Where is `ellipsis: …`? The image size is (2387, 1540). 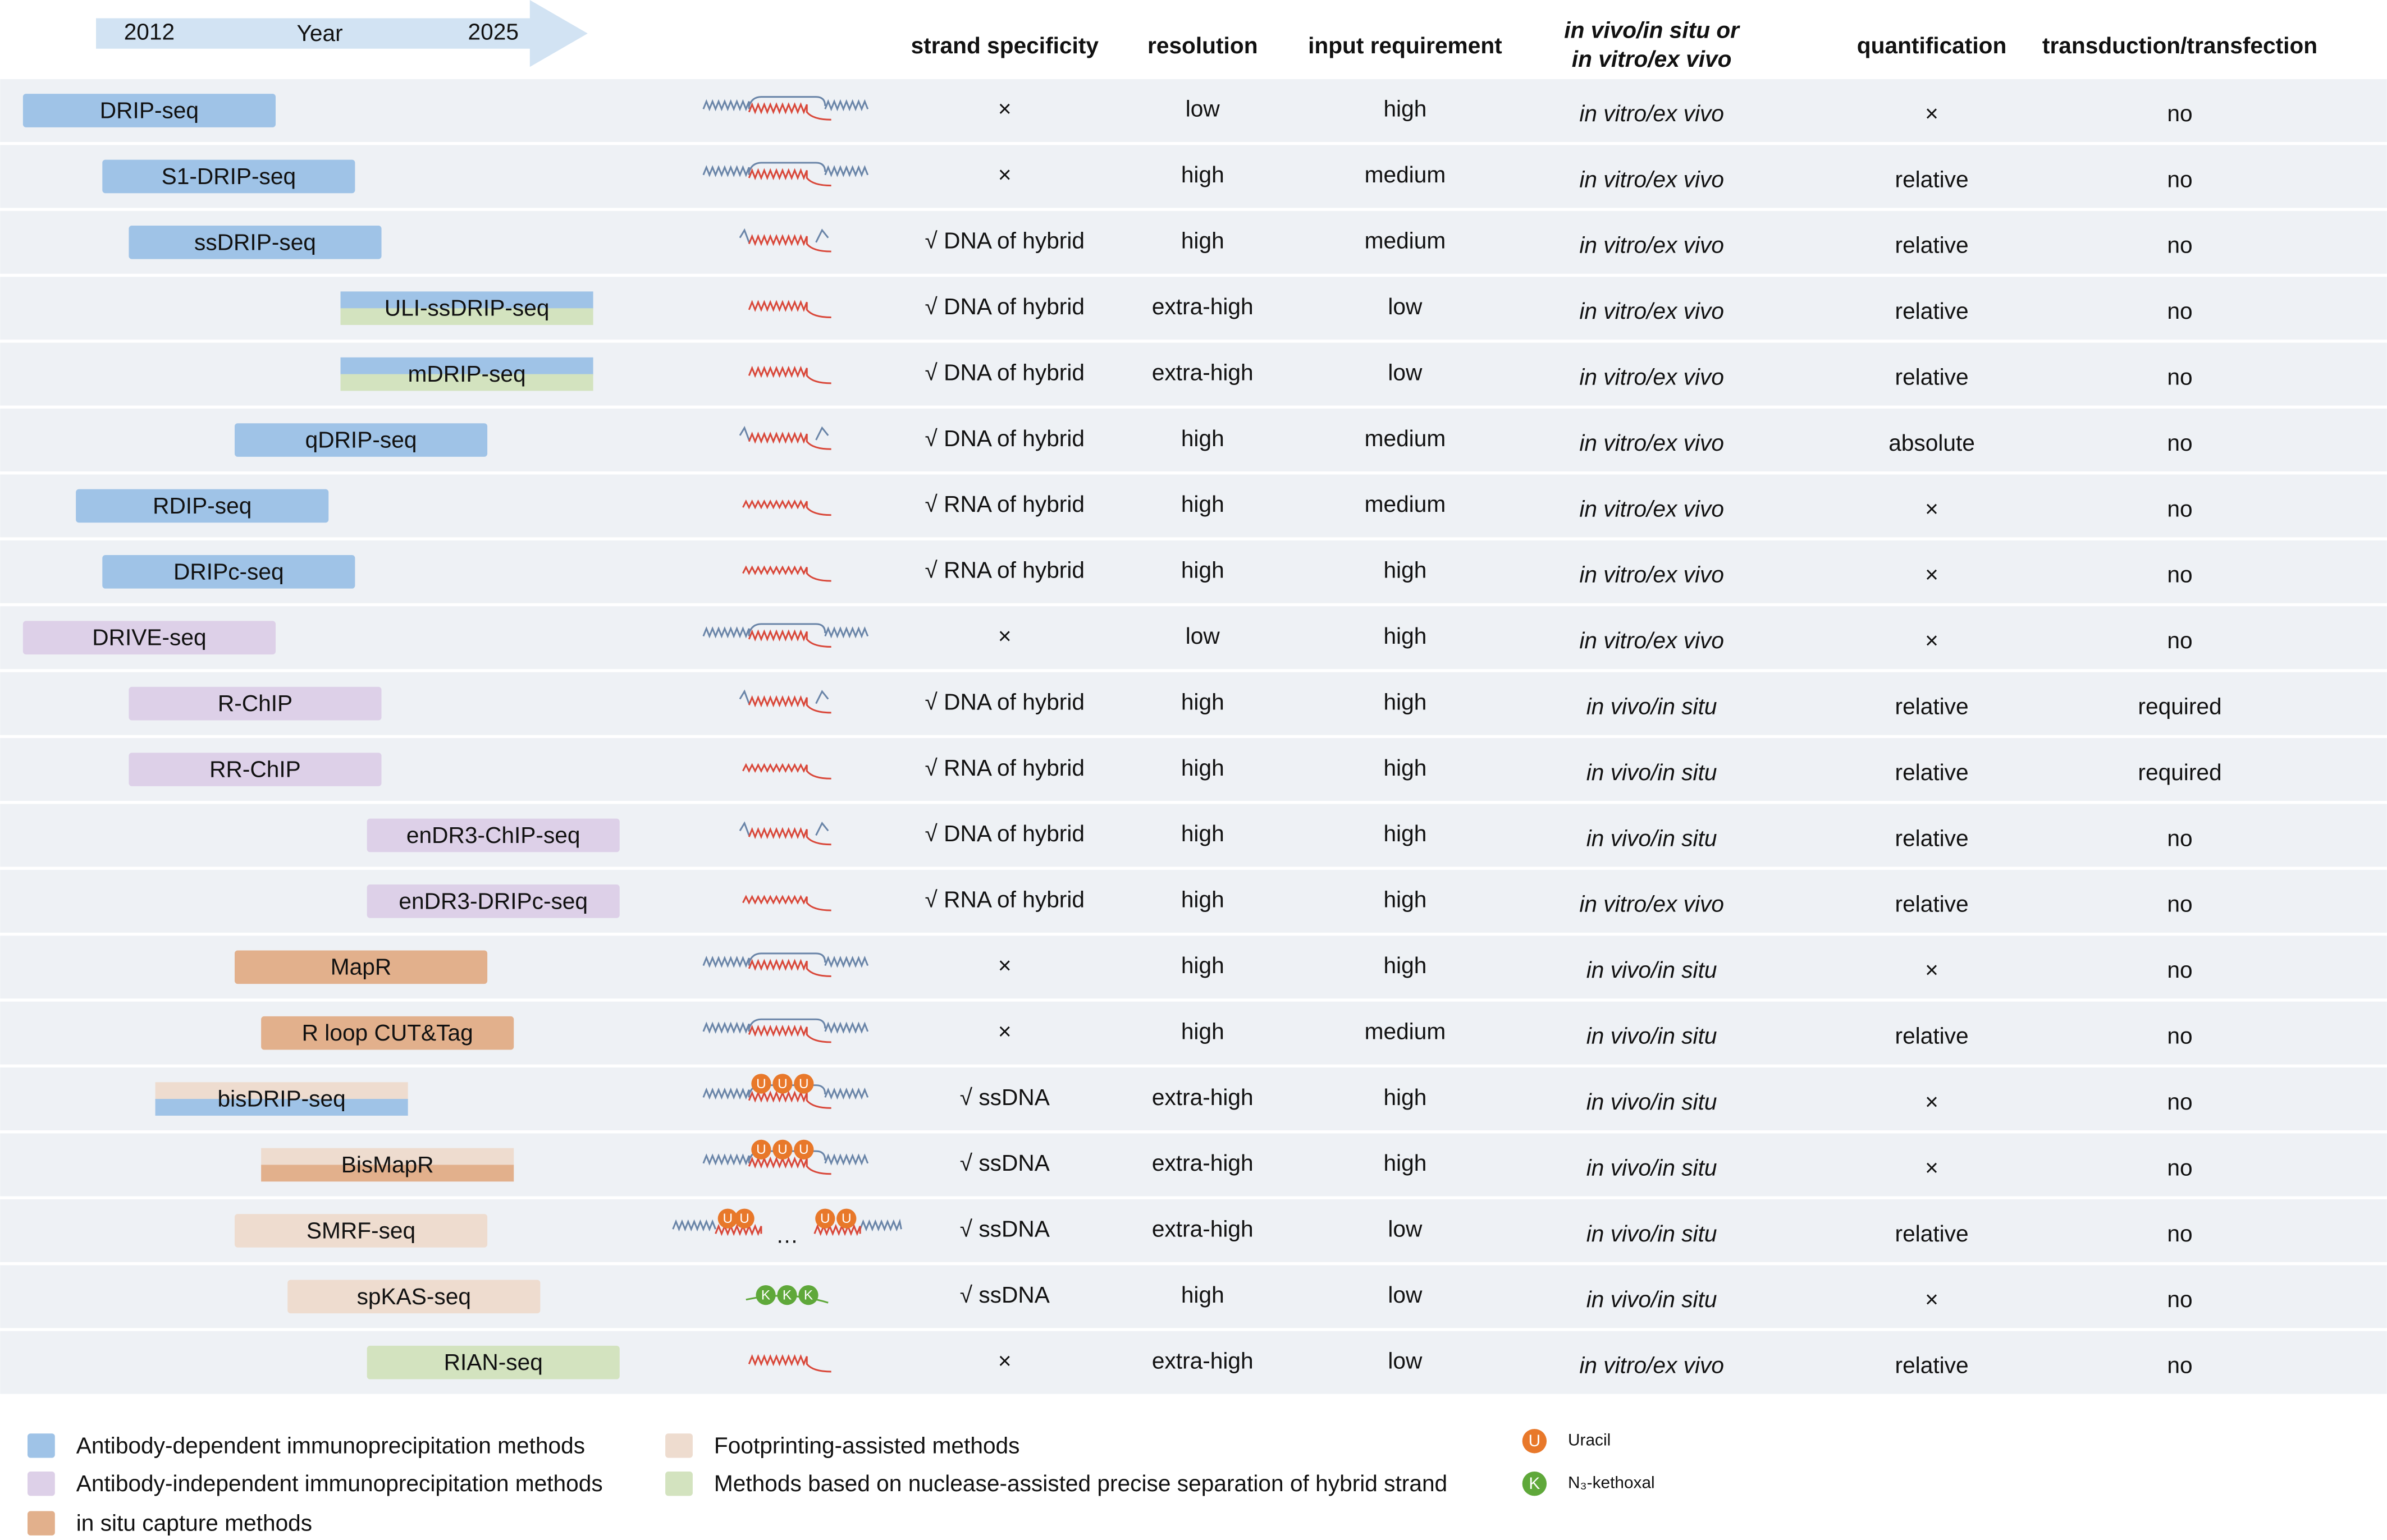
ellipsis: … is located at coordinates (787, 1235).